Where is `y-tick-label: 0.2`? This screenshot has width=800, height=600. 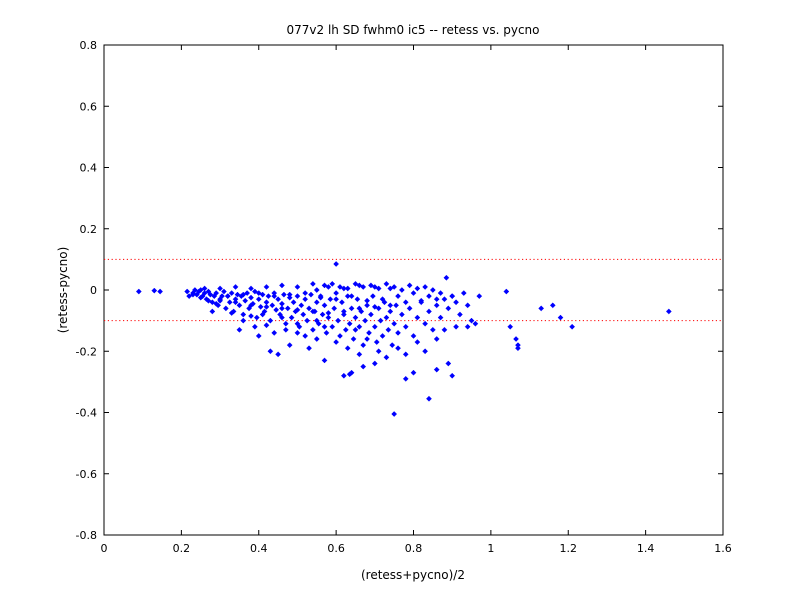
y-tick-label: 0.2 is located at coordinates (89, 229).